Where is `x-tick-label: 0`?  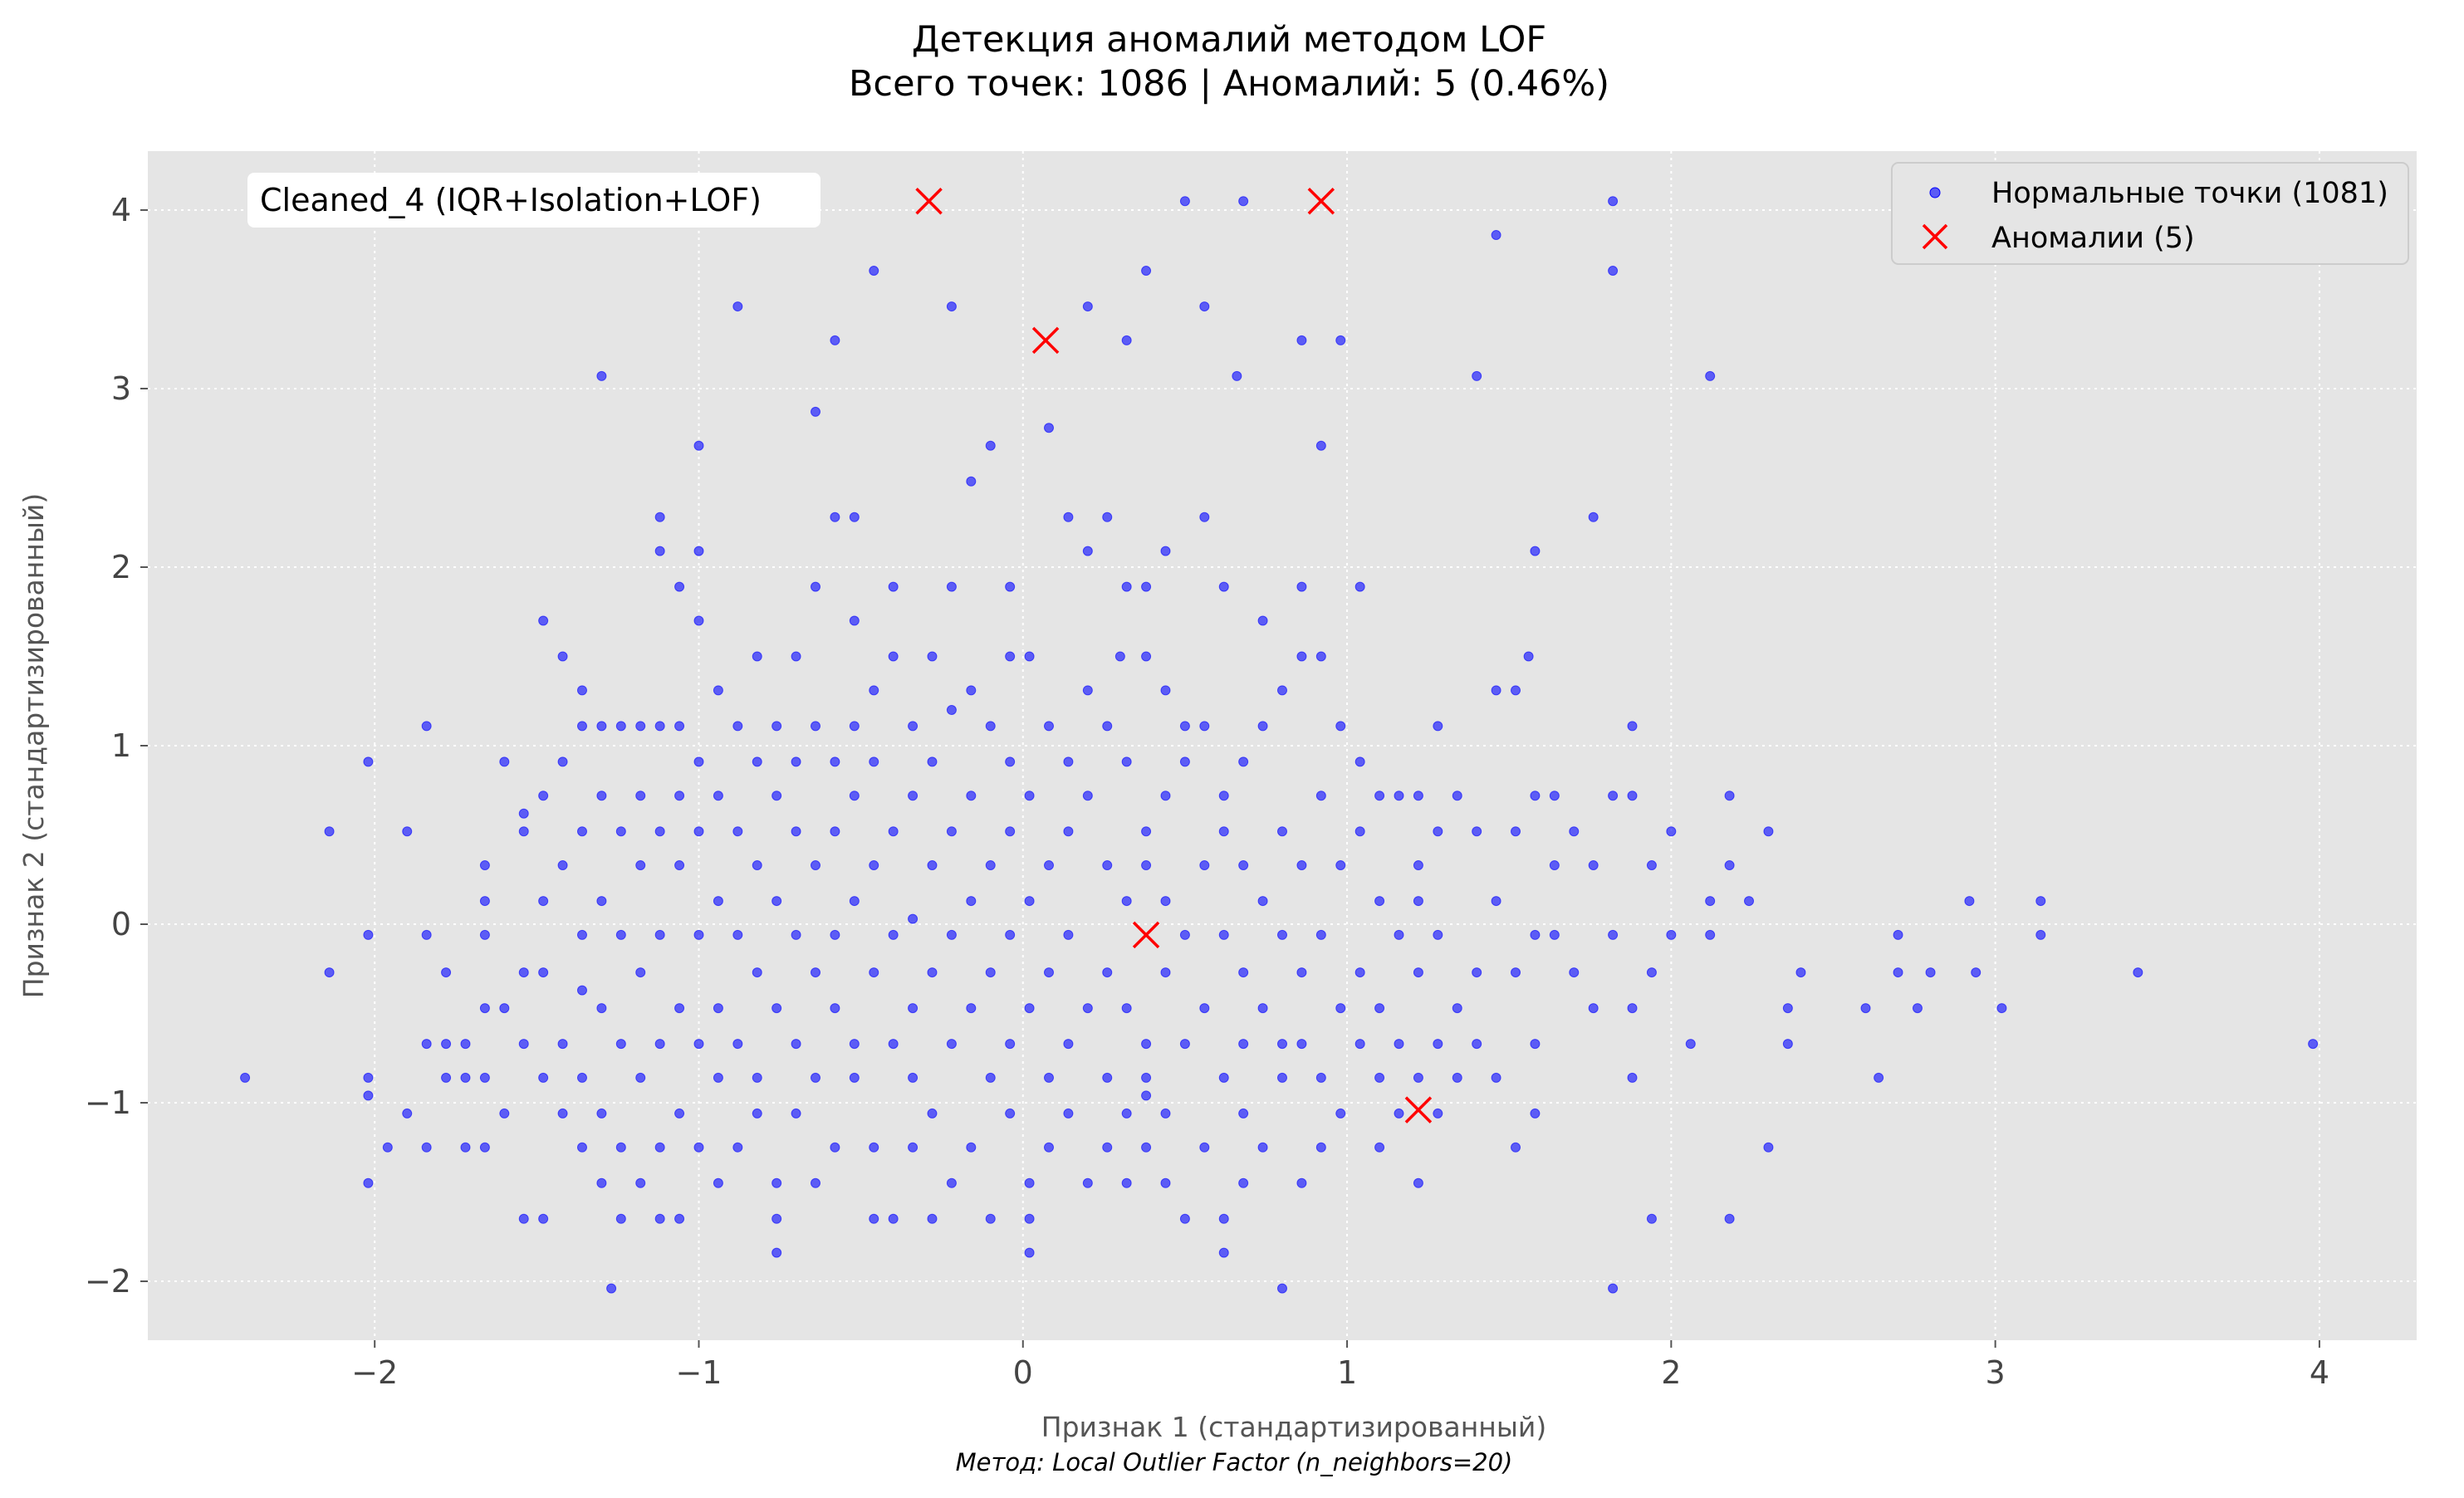
x-tick-label: 0 is located at coordinates (1023, 1372).